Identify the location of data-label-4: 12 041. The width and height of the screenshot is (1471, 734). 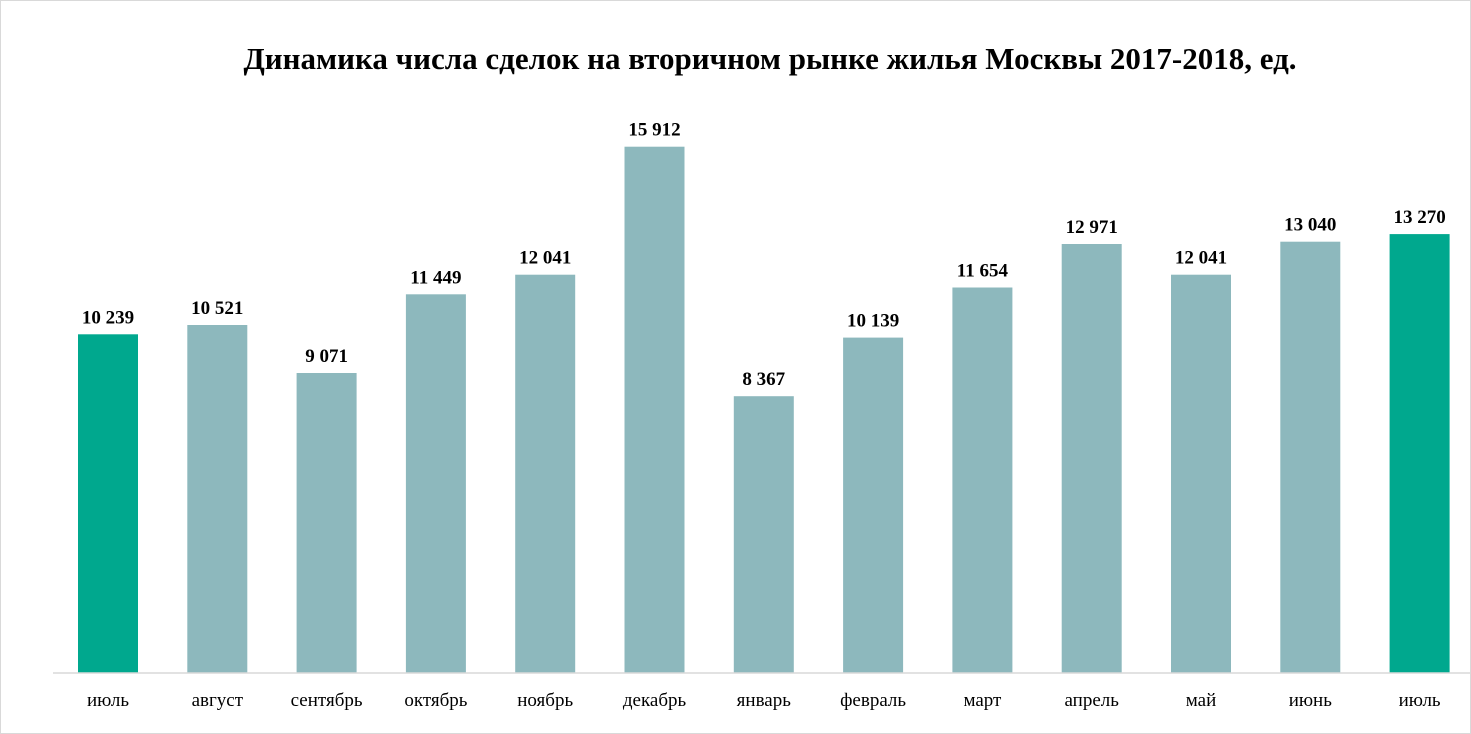
(545, 258).